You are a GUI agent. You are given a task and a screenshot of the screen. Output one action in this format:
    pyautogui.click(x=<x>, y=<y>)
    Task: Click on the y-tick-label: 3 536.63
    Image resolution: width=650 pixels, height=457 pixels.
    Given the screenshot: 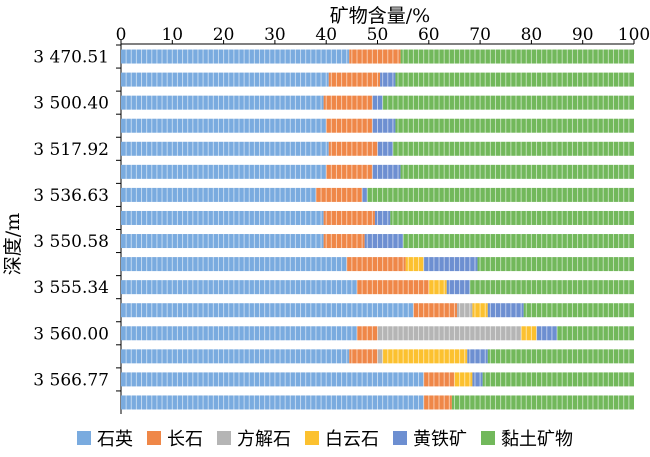 What is the action you would take?
    pyautogui.click(x=71, y=196)
    